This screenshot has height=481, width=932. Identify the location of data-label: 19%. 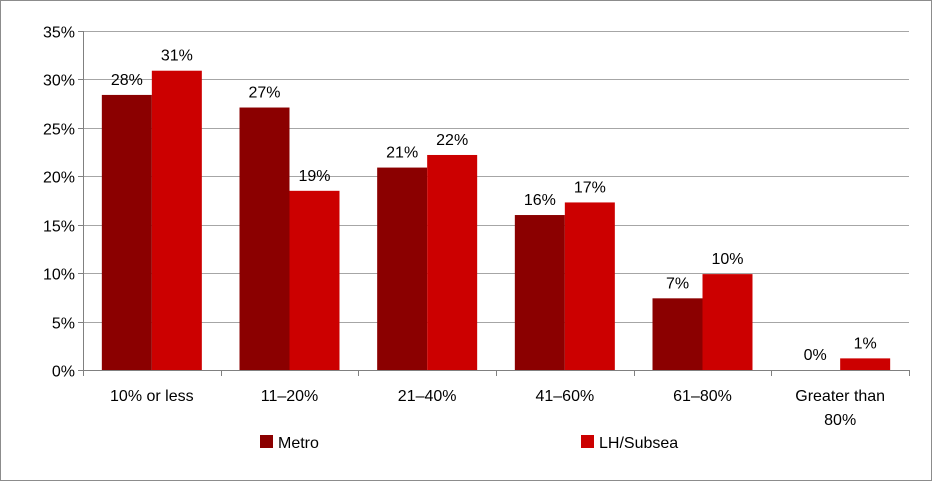
(314, 176).